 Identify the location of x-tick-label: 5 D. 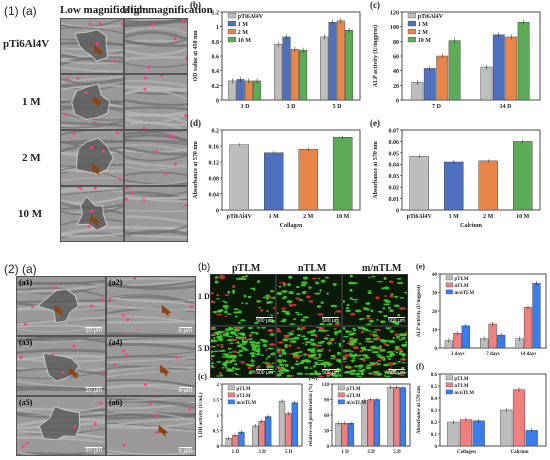
(289, 452).